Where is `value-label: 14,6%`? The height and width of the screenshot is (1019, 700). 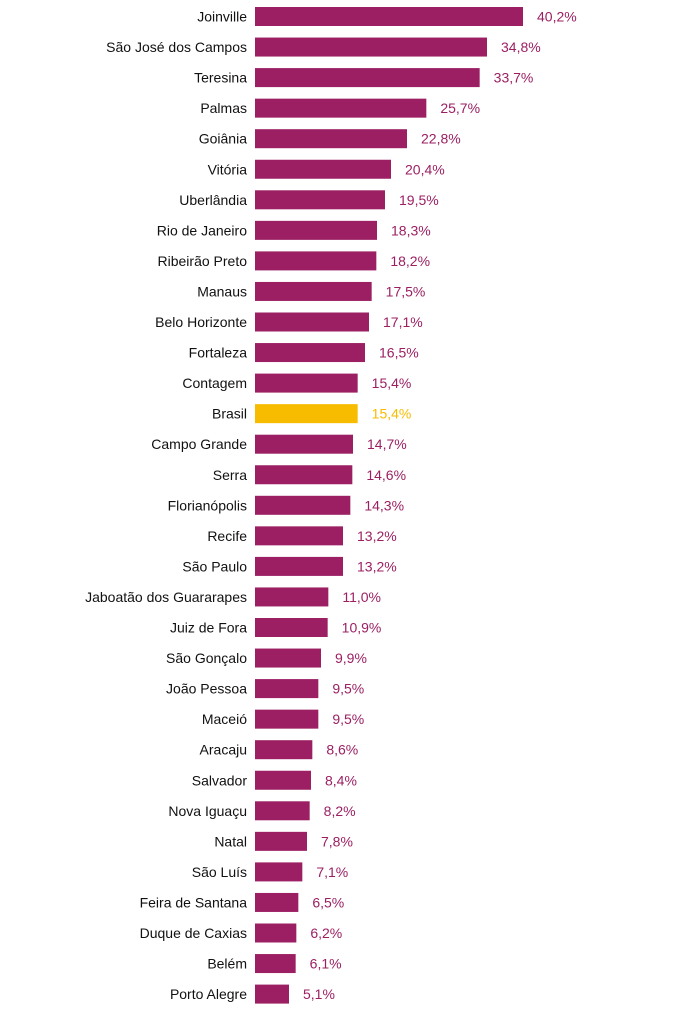
value-label: 14,6% is located at coordinates (386, 475).